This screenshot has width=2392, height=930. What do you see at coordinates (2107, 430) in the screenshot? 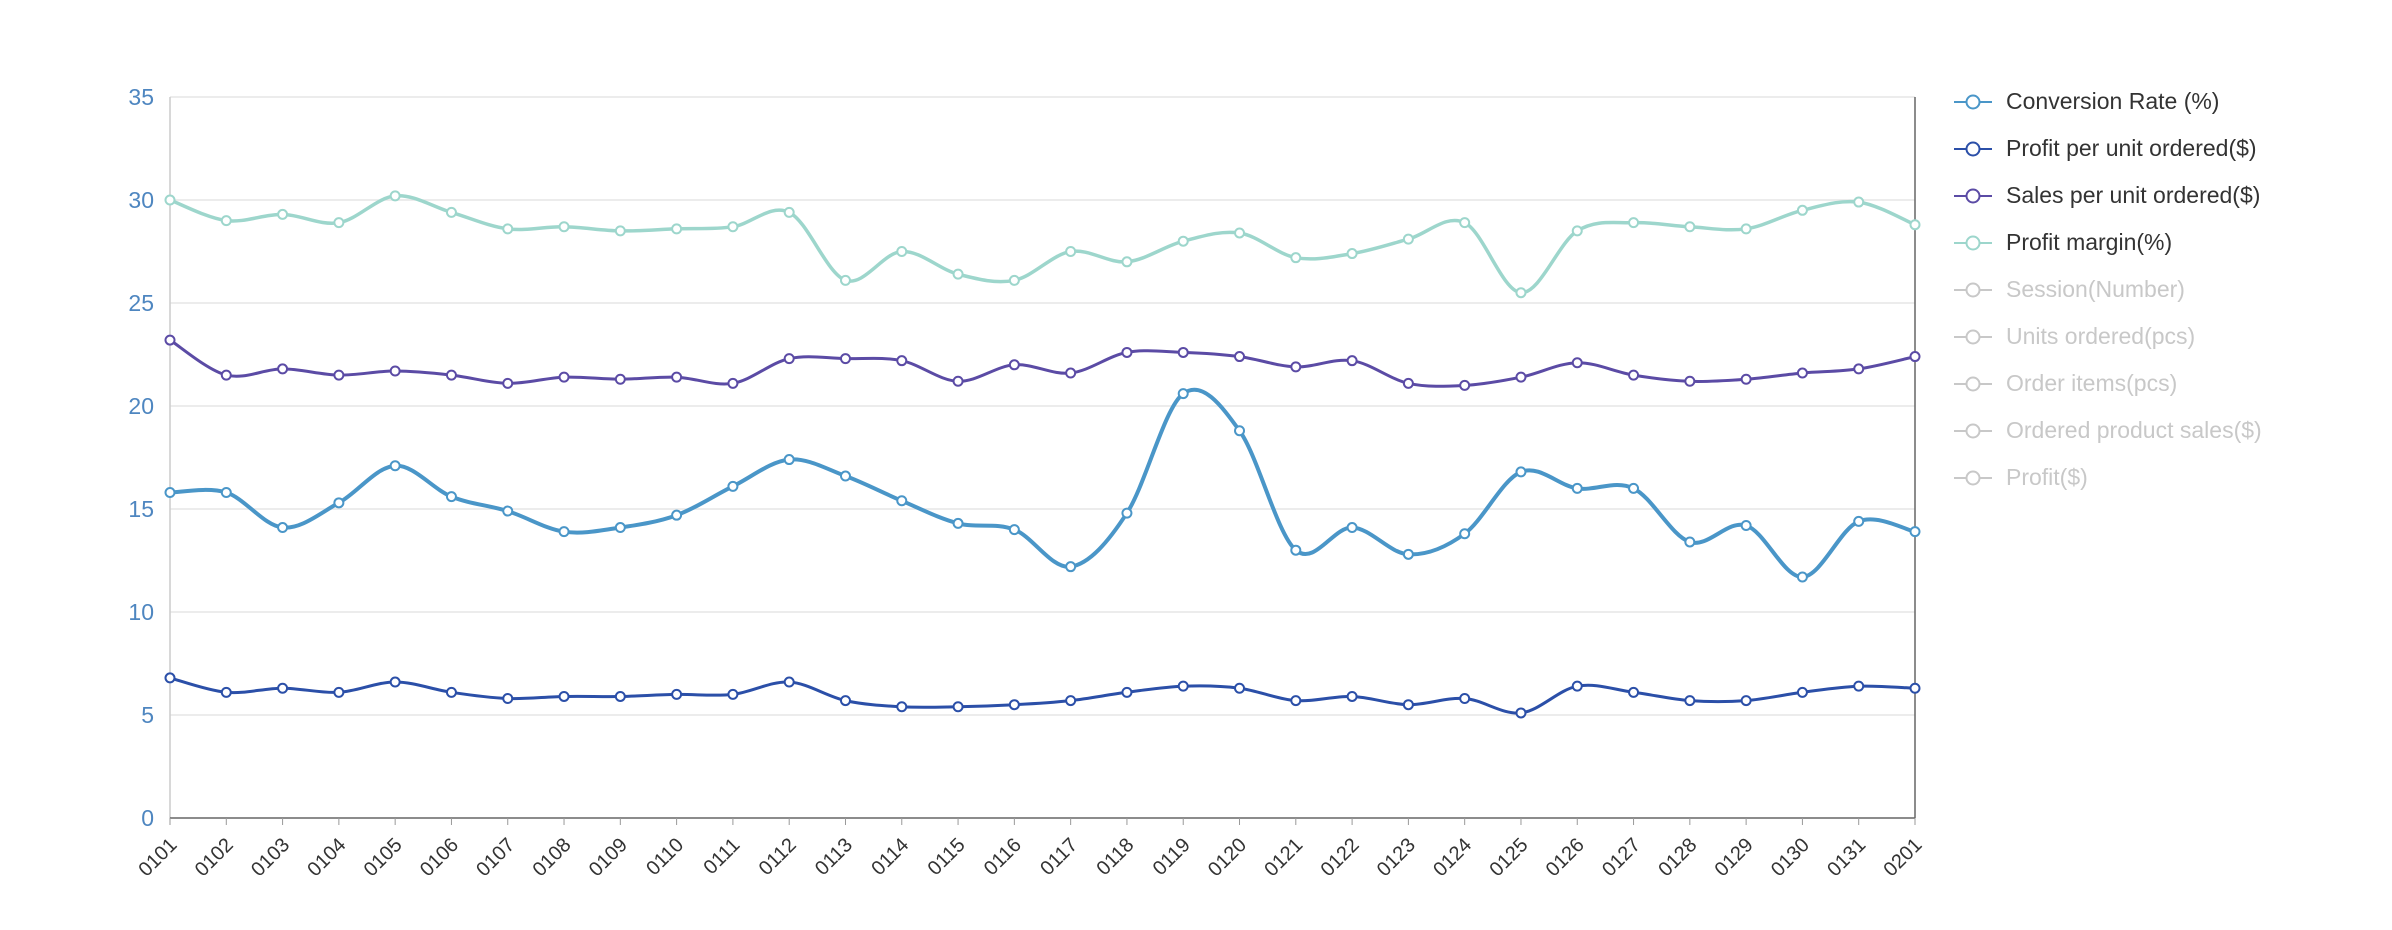
I see `legend-item-ordered-product-sales: Ordered product sales($)` at bounding box center [2107, 430].